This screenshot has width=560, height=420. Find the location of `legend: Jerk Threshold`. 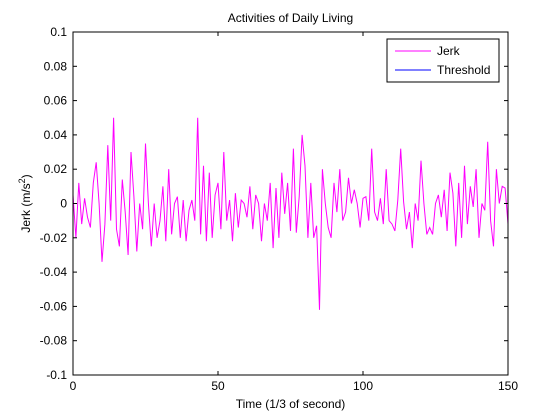

legend: Jerk Threshold is located at coordinates (443, 60).